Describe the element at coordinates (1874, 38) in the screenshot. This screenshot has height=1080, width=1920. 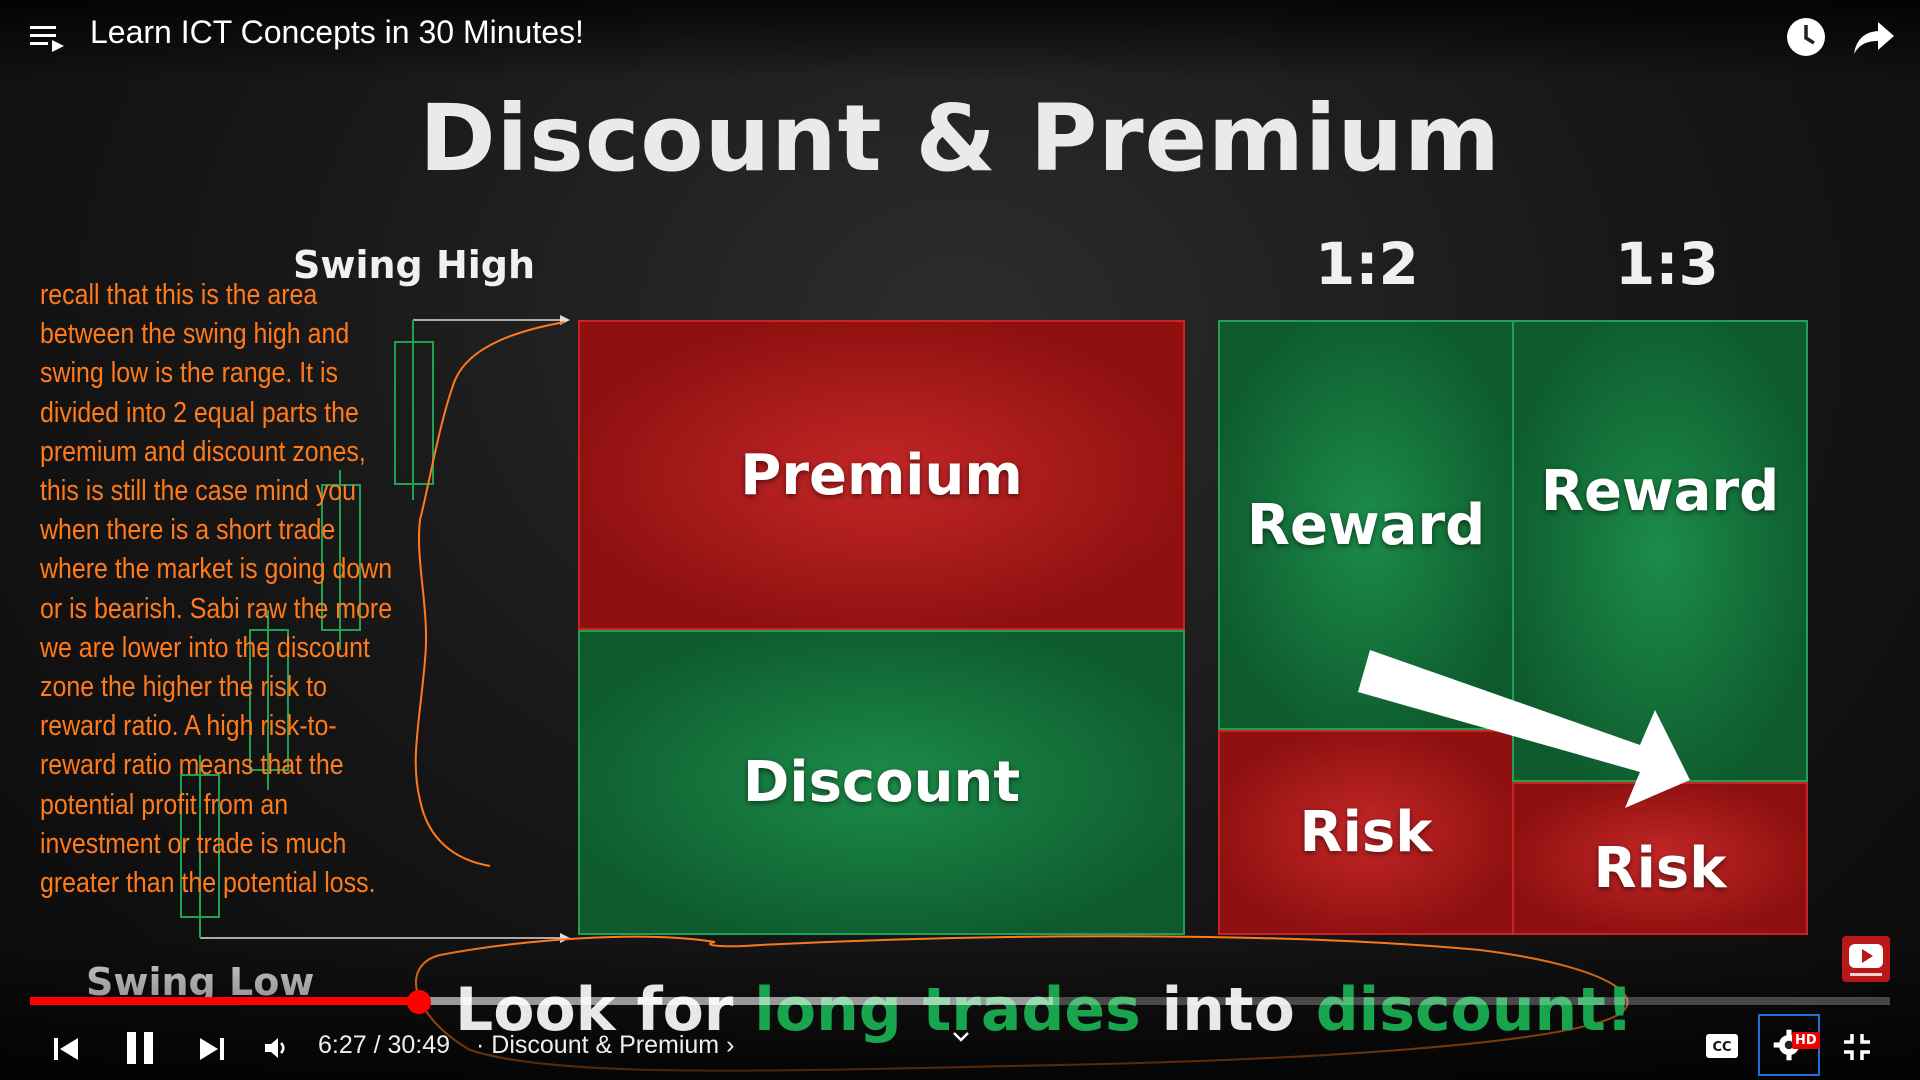
I see `share-icon` at that location.